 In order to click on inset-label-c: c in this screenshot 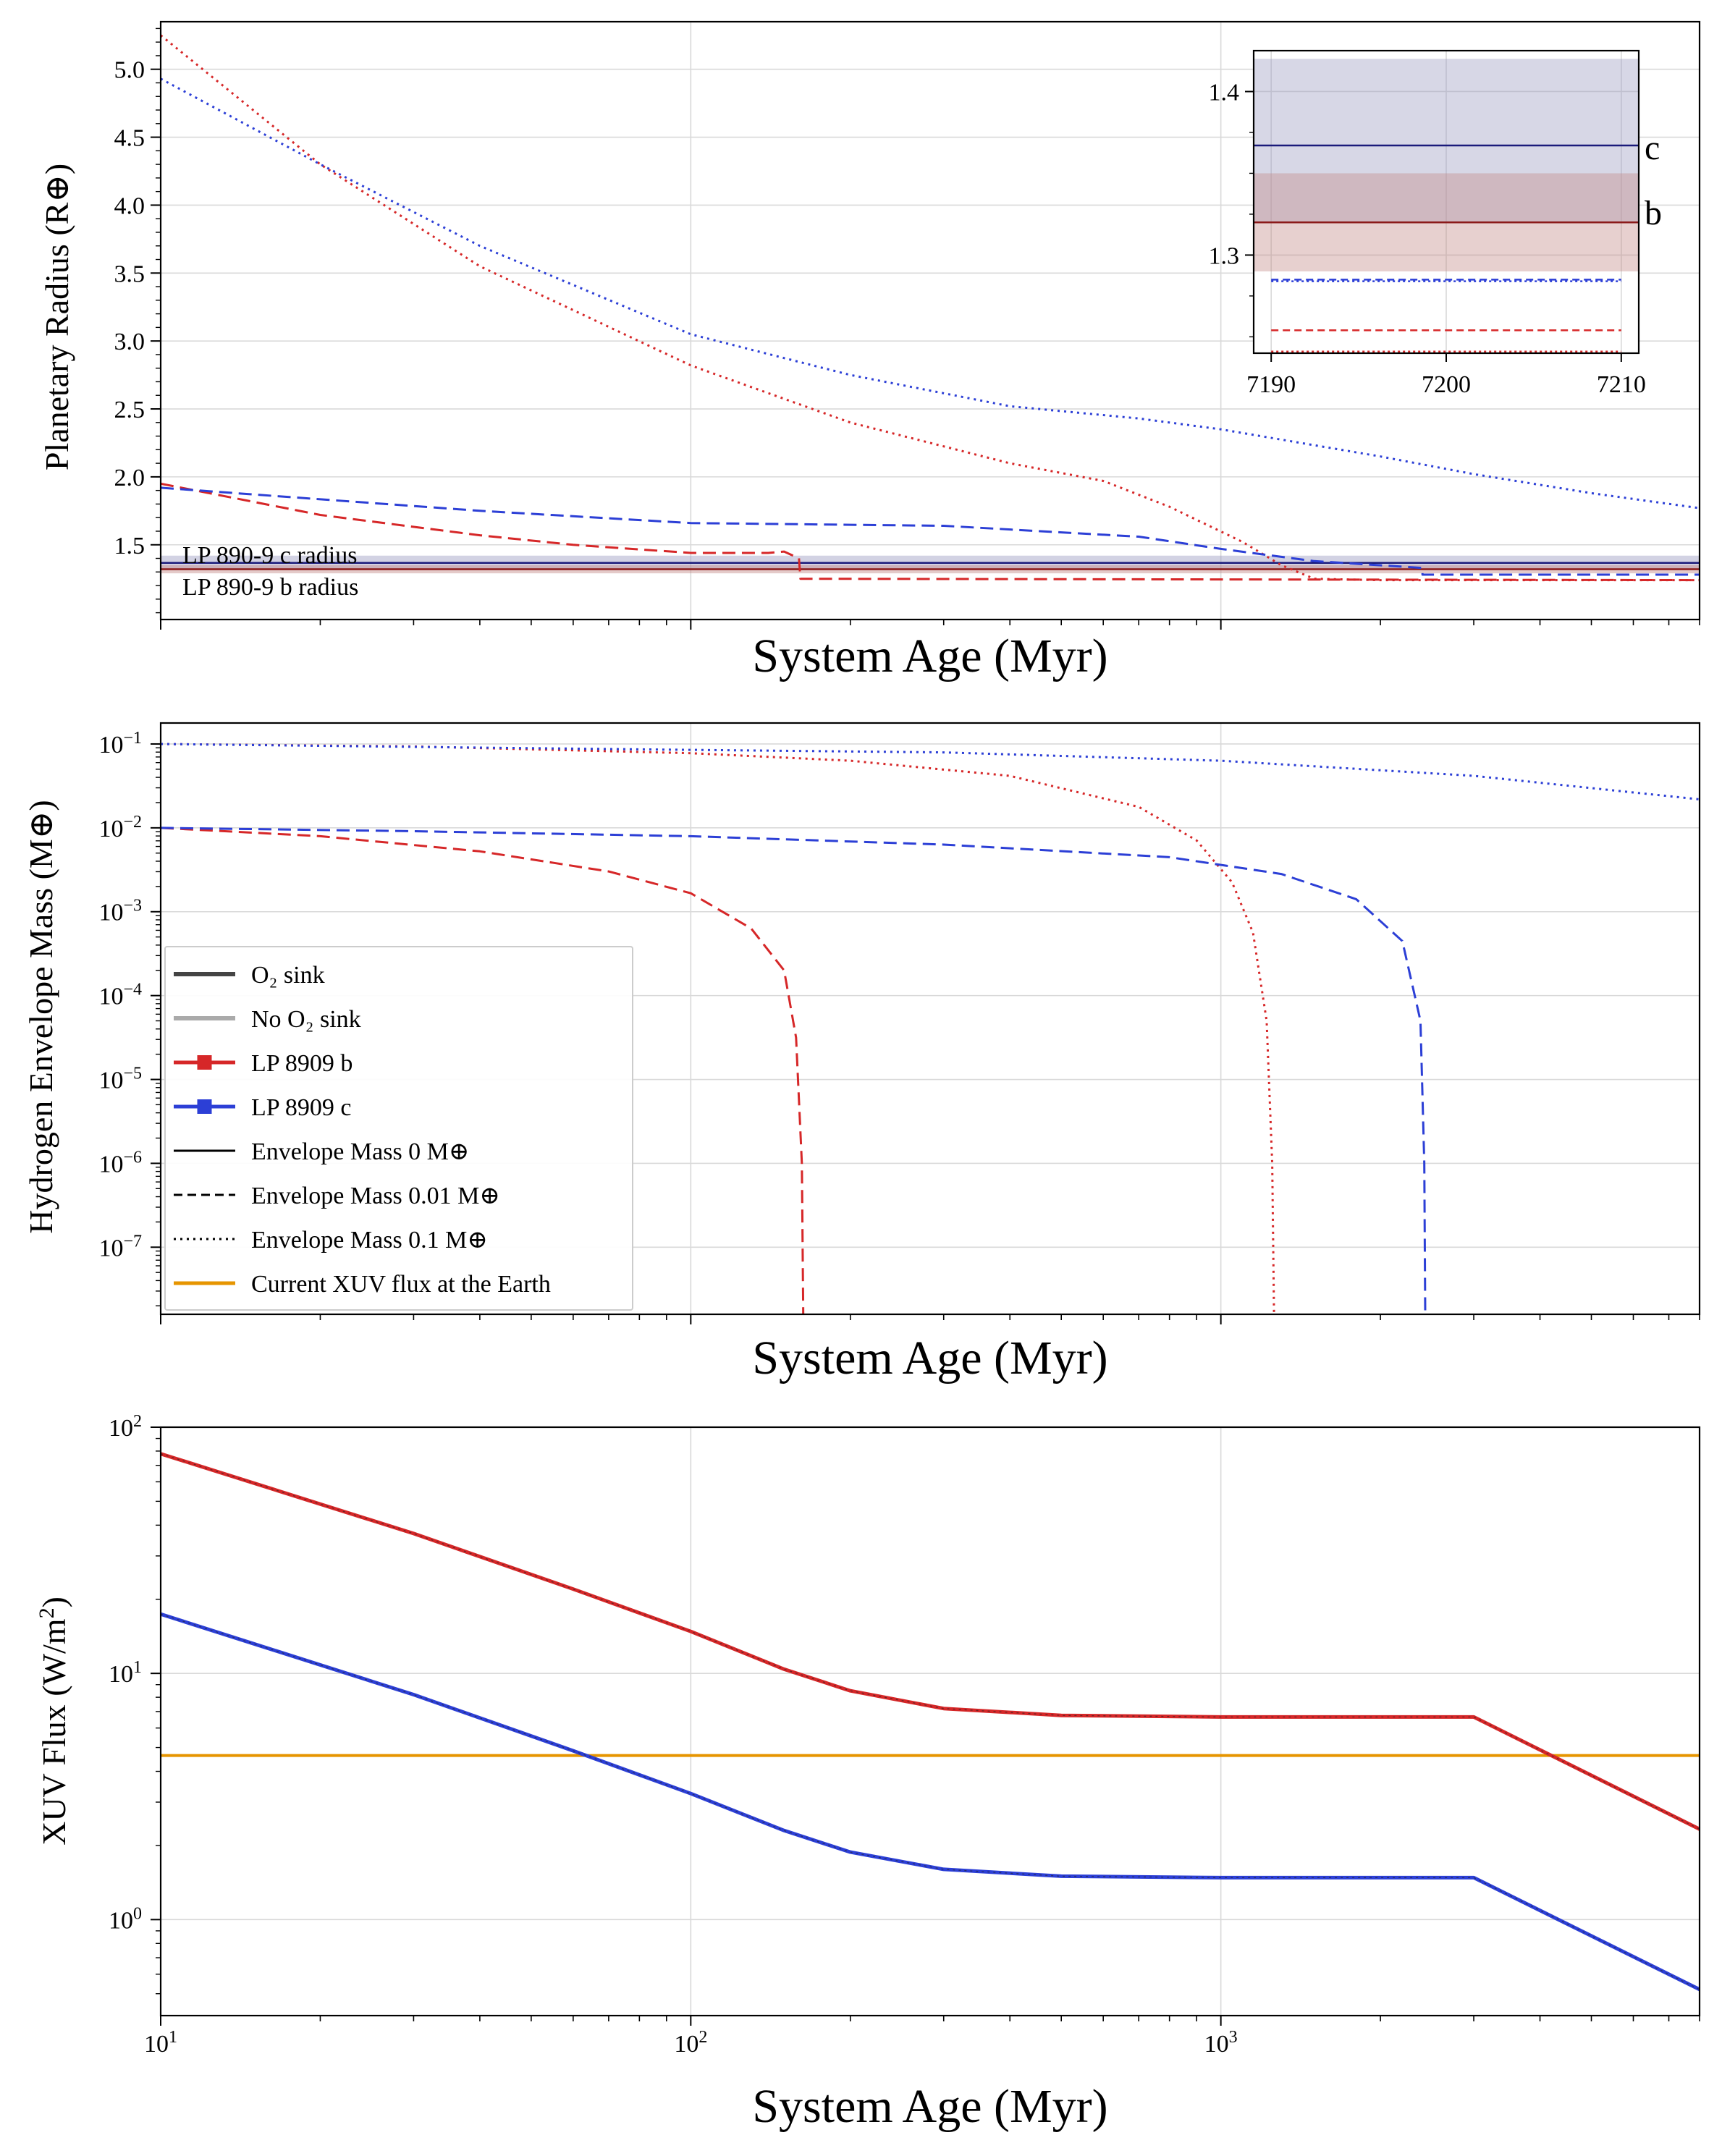, I will do `click(1653, 148)`.